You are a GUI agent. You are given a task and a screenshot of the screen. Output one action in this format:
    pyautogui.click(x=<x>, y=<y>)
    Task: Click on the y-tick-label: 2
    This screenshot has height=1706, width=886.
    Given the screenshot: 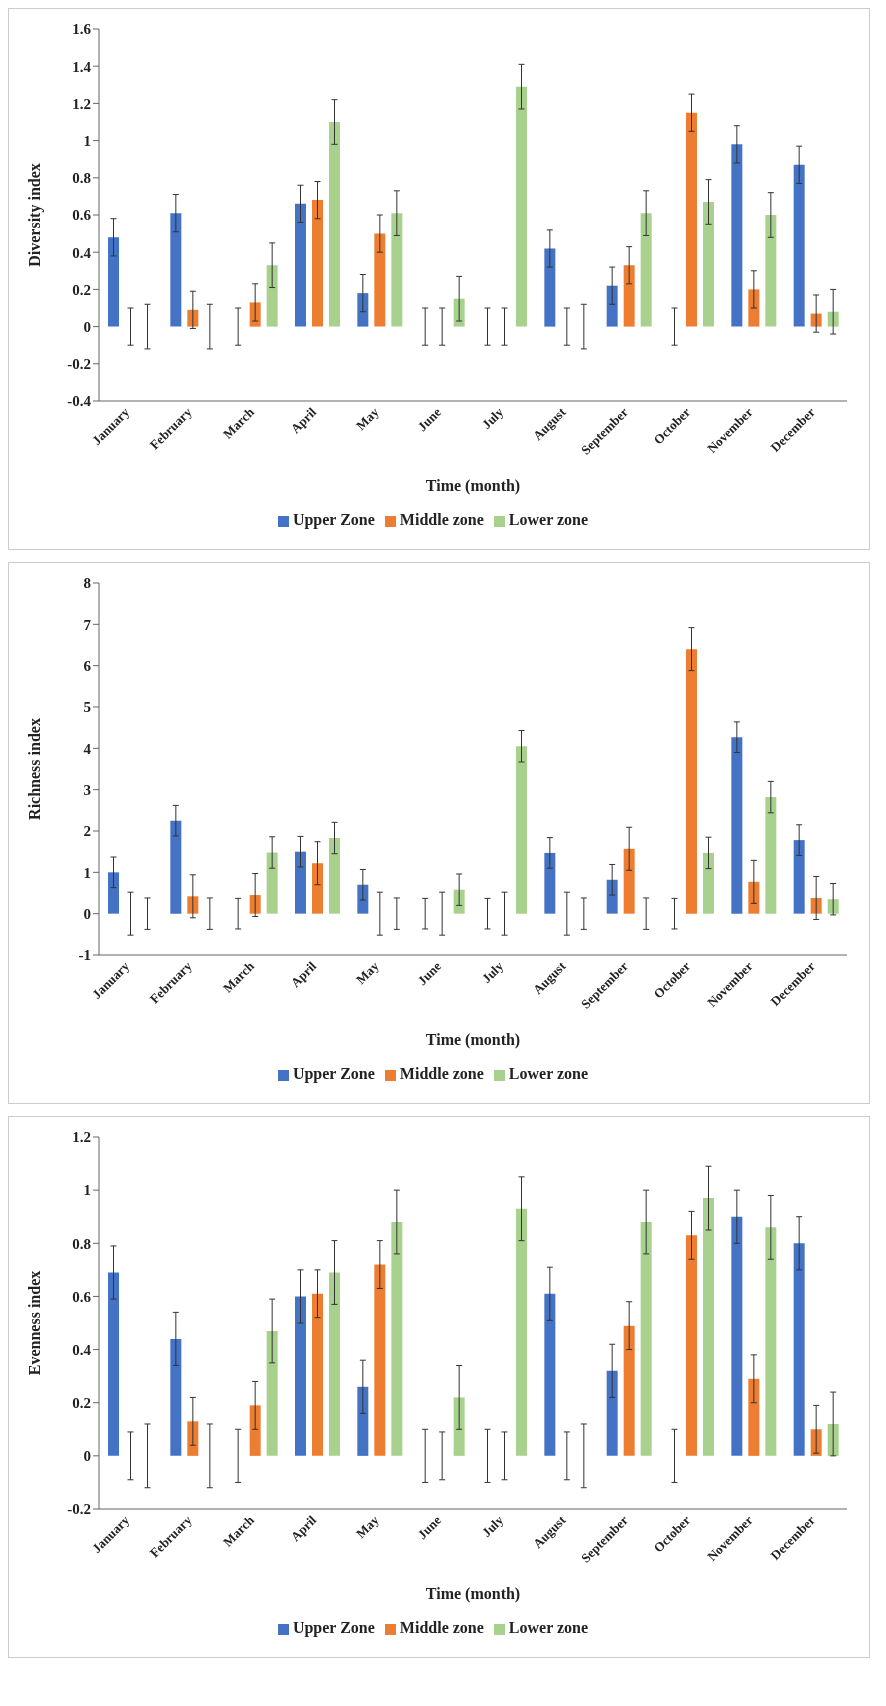 What is the action you would take?
    pyautogui.click(x=87, y=831)
    